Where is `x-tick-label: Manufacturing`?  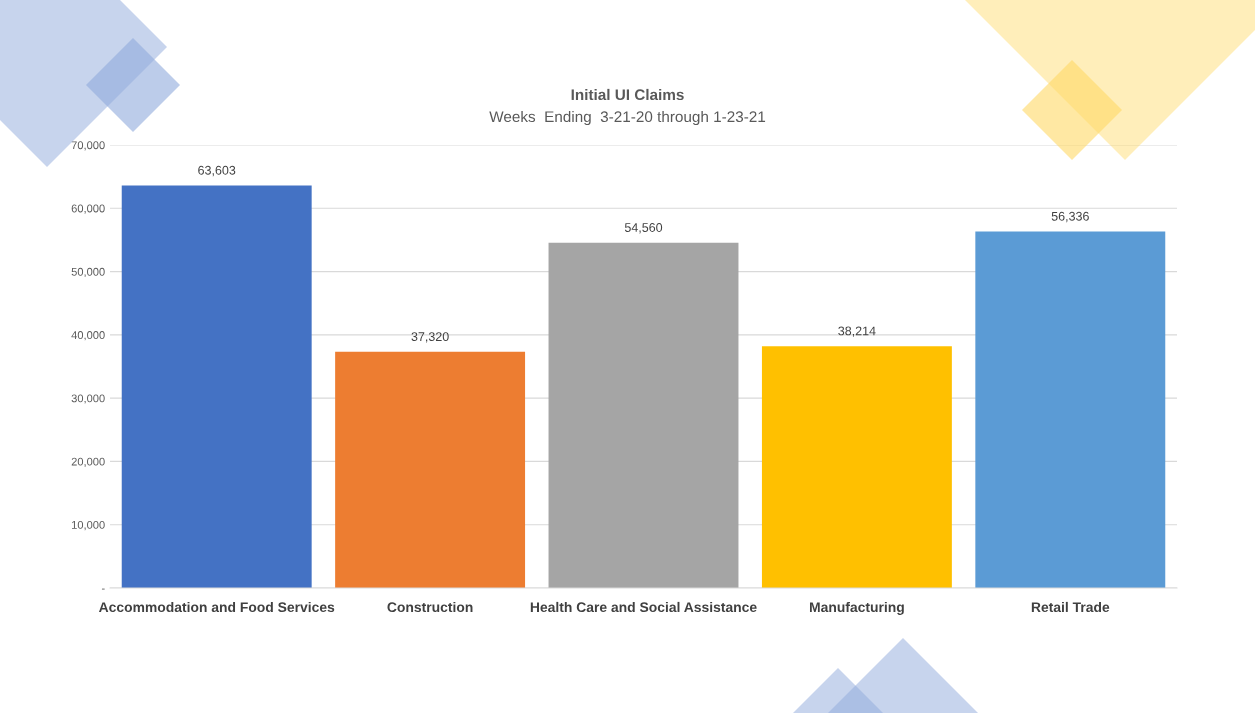
x-tick-label: Manufacturing is located at coordinates (856, 608).